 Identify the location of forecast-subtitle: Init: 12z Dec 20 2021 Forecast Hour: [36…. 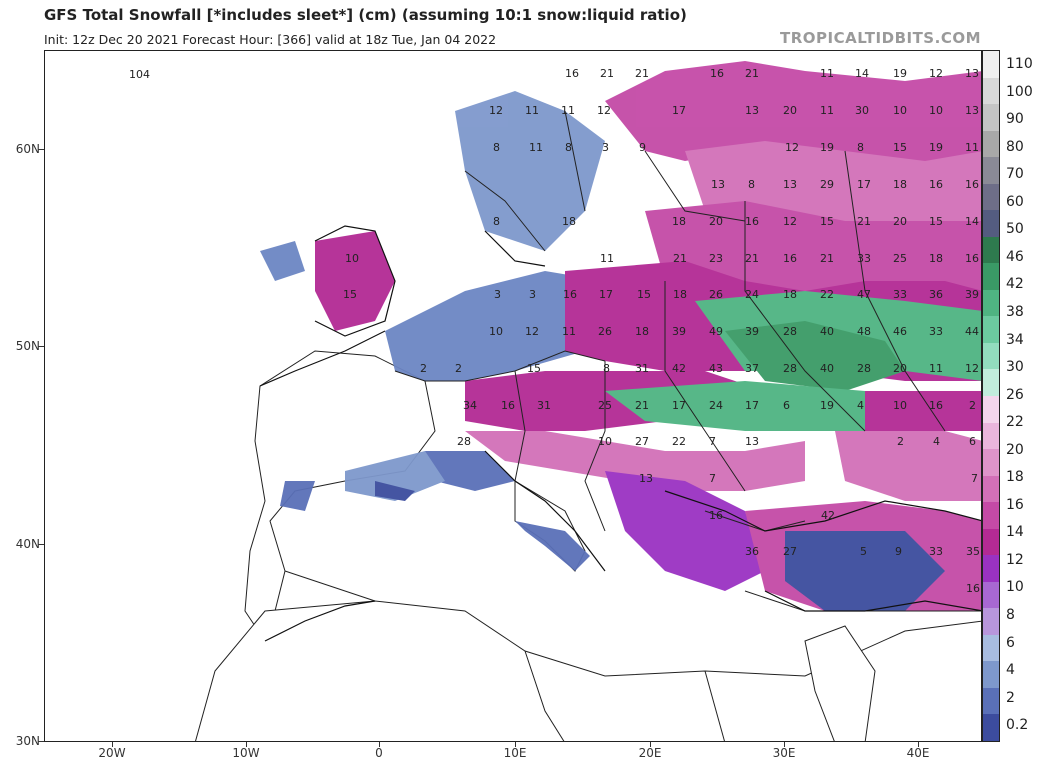
(270, 39).